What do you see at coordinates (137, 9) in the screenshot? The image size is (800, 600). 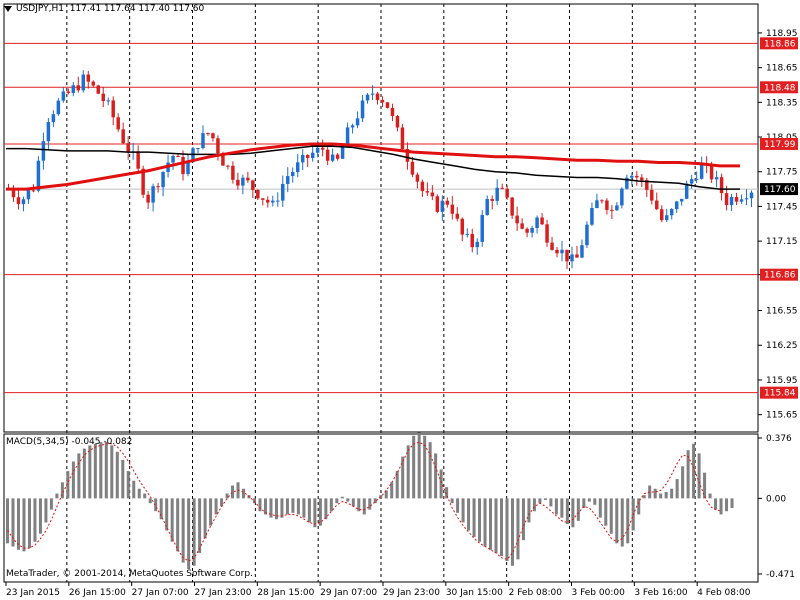 I see `ohlc-values: 117.41 117.64 117.40 117.60` at bounding box center [137, 9].